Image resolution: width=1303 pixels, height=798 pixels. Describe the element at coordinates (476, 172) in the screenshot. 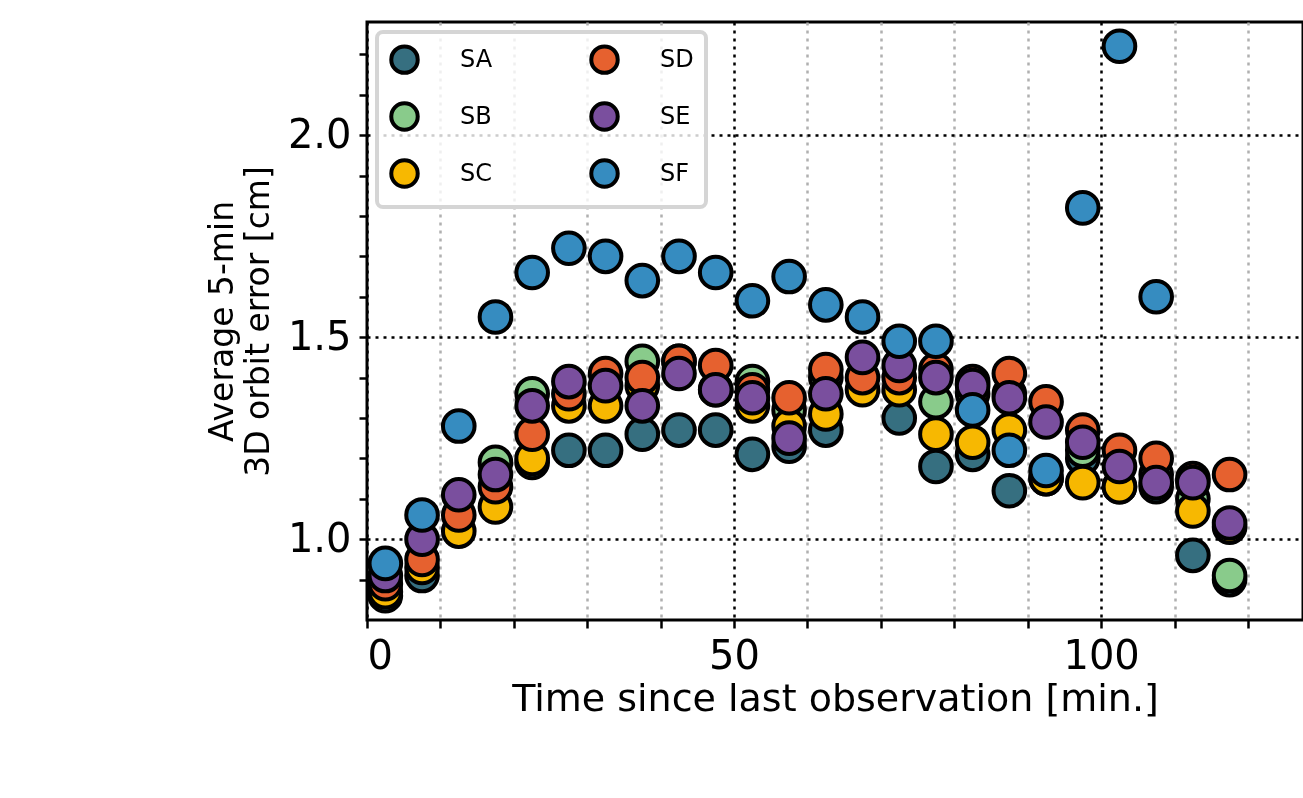

I see `legend-label: SC` at that location.